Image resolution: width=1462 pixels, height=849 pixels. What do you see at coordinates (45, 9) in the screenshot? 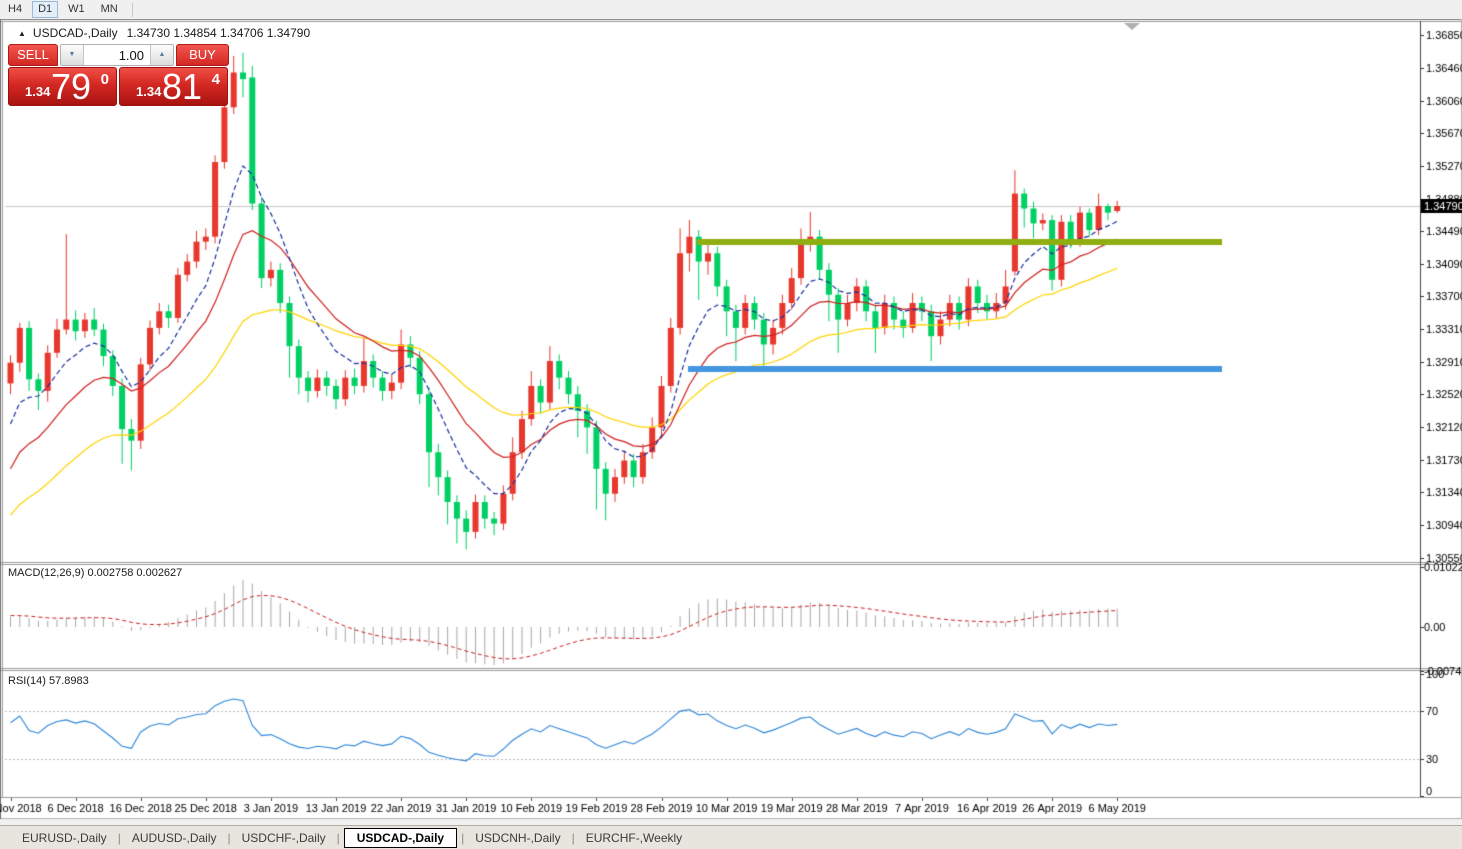
I see `timeframe-button-d1: D1` at bounding box center [45, 9].